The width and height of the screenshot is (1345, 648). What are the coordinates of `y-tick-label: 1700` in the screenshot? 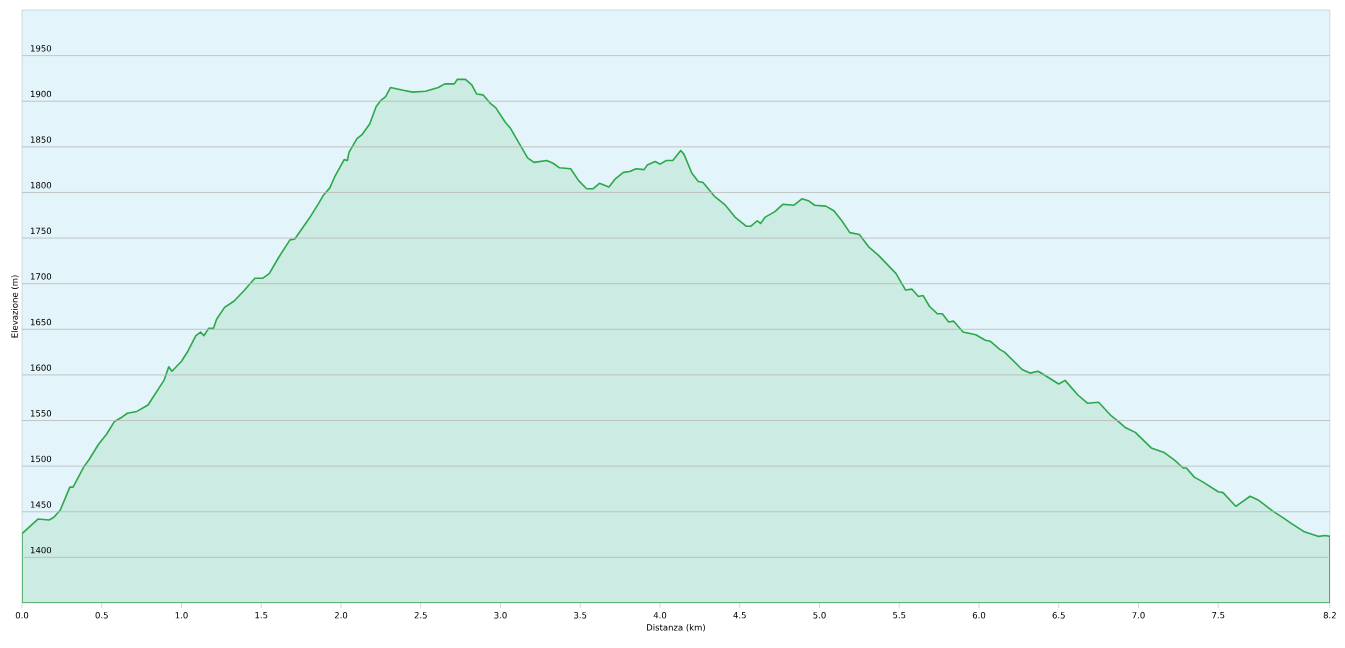 It's located at (41, 276).